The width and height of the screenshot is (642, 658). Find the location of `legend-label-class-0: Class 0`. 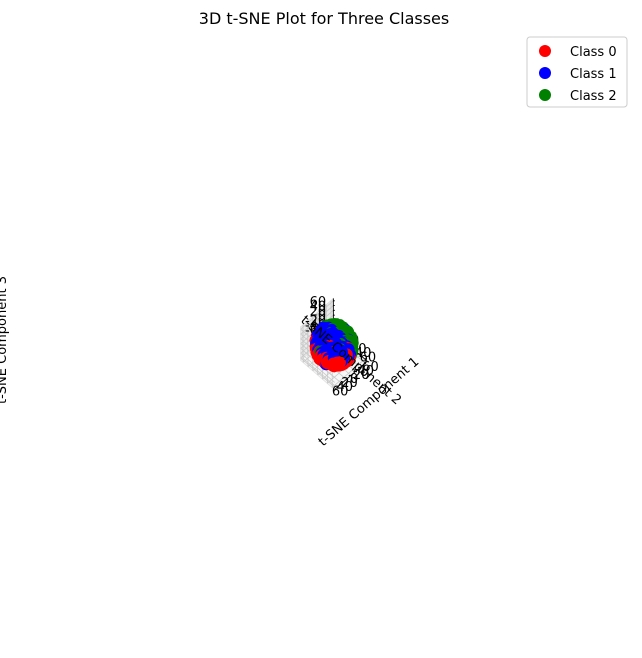

legend-label-class-0: Class 0 is located at coordinates (593, 52).